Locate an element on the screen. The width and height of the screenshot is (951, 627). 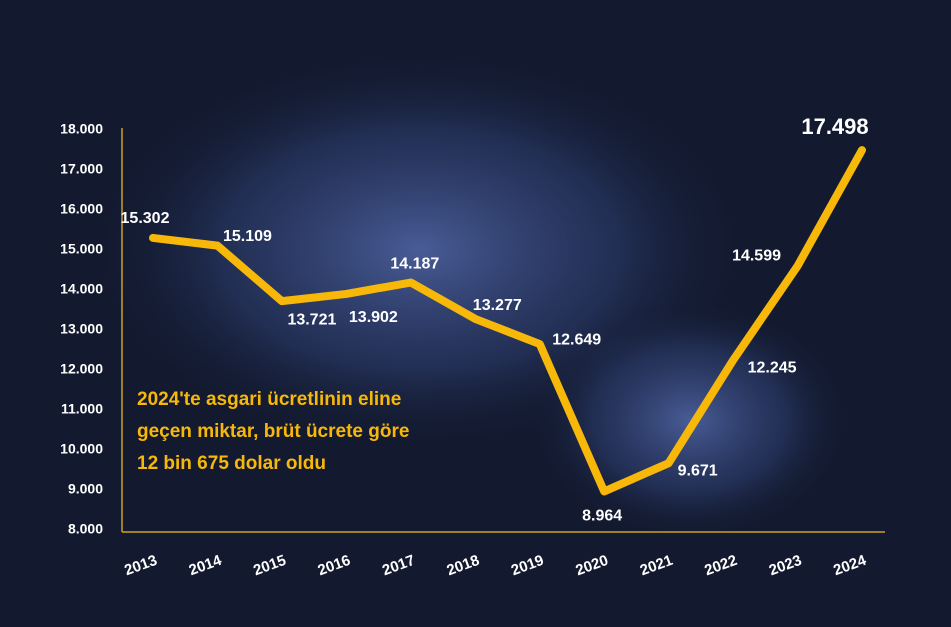
y-tick-label: 15.000 is located at coordinates (81, 249).